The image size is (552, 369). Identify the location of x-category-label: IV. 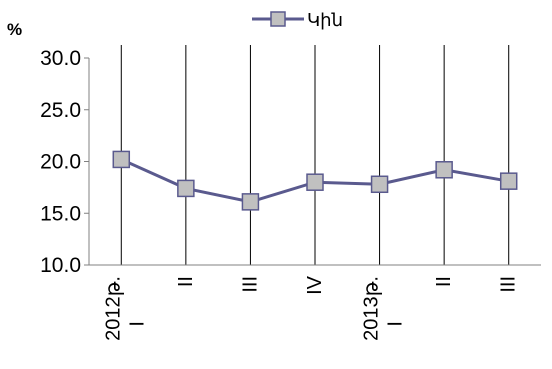
(315, 285).